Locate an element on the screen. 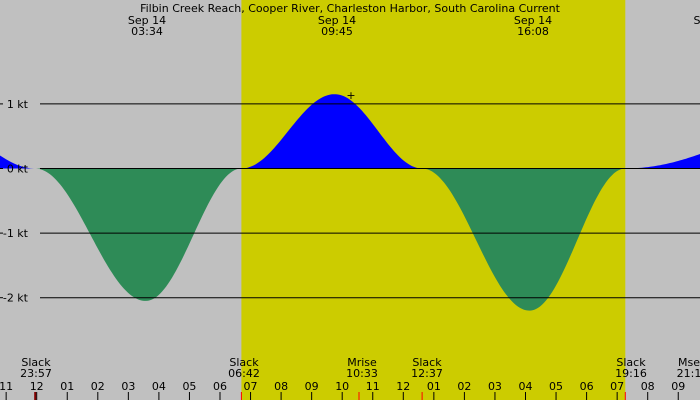  extreme-time-label: 03:34 is located at coordinates (147, 31).